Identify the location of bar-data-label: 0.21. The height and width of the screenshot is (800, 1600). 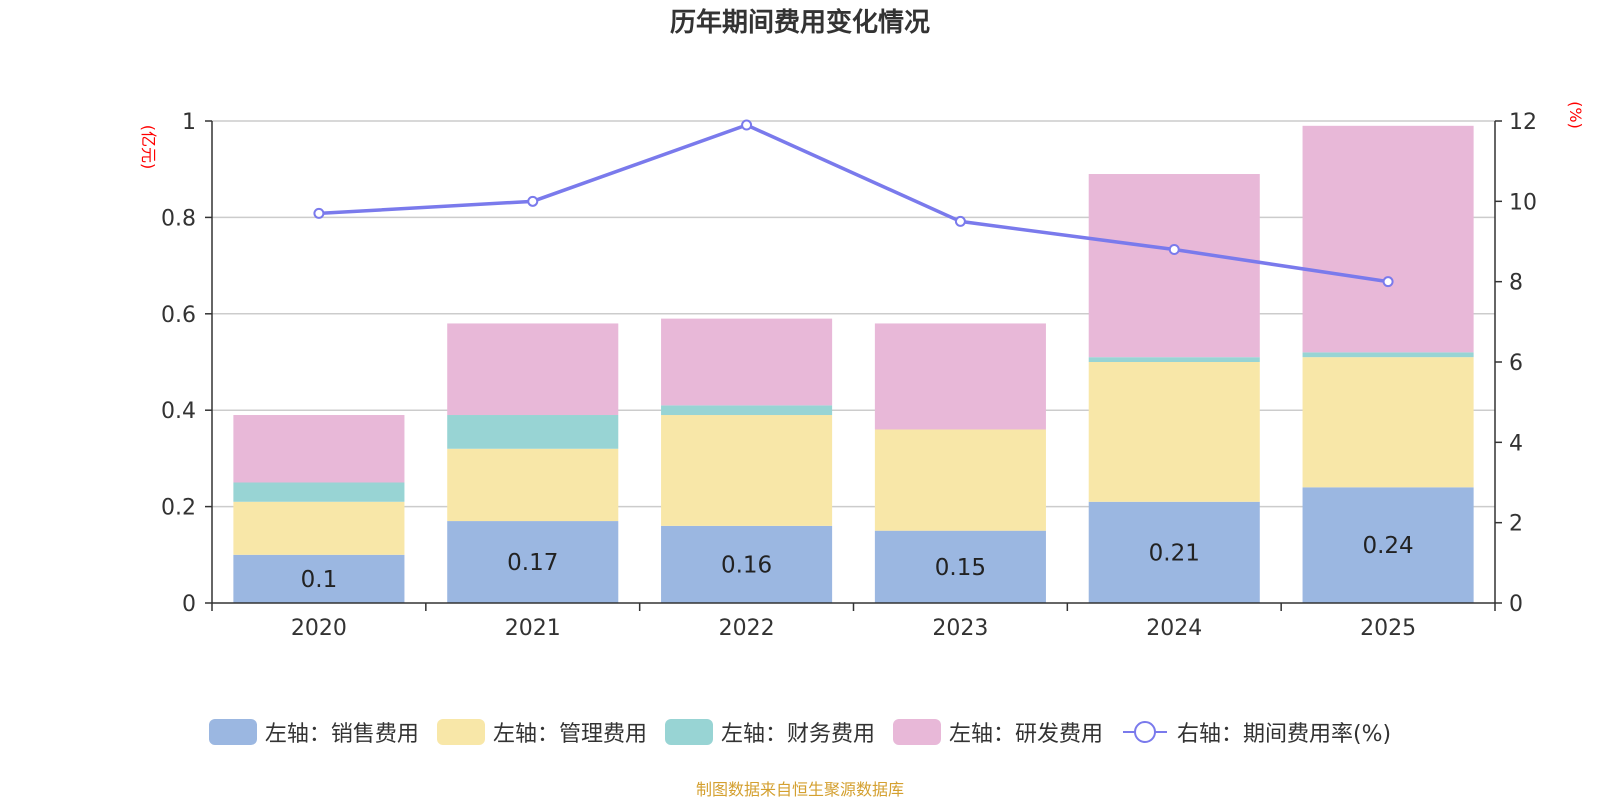
(1174, 553).